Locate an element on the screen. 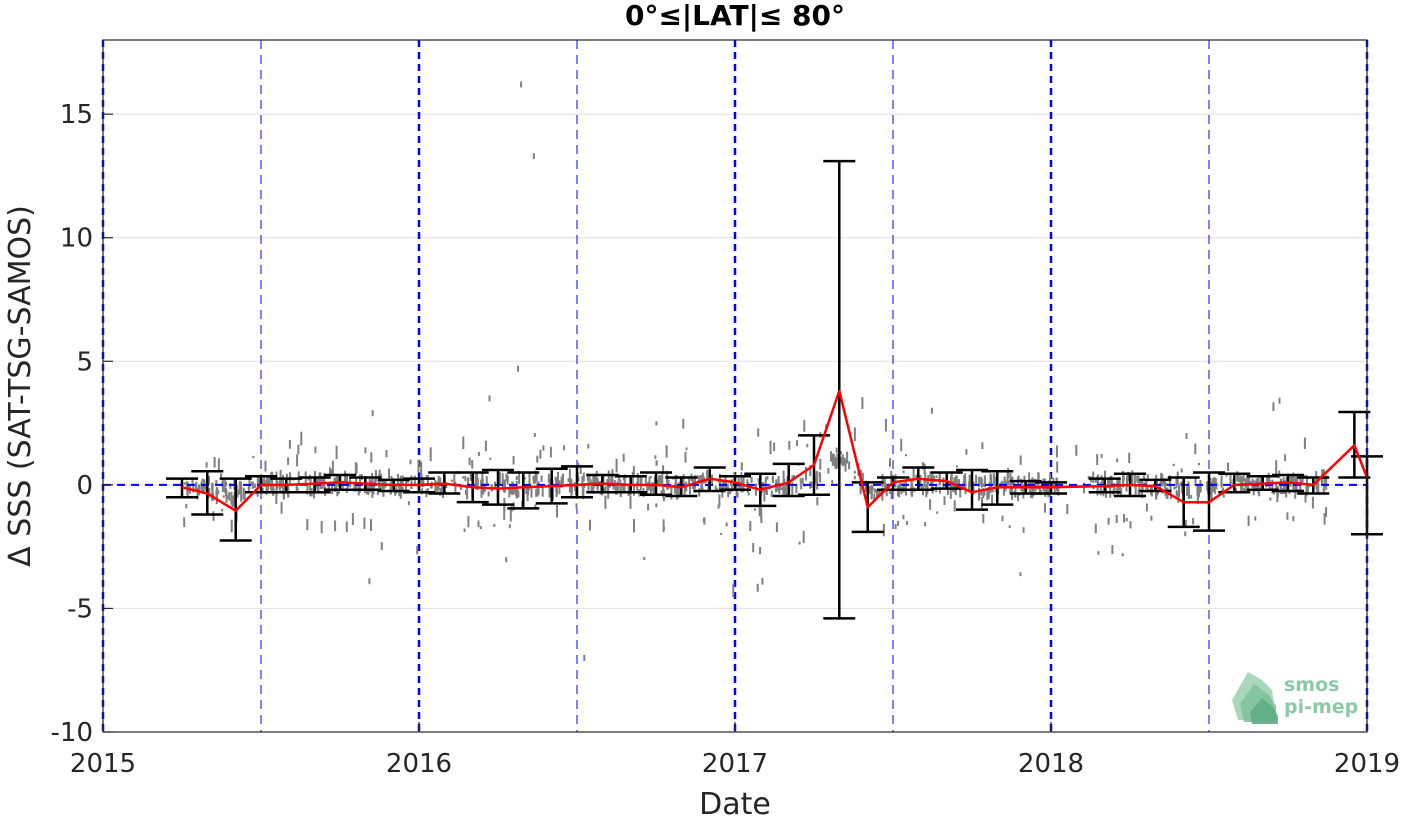 This screenshot has height=818, width=1407. smos-pimep-logo: smos pi-mep is located at coordinates (1295, 698).